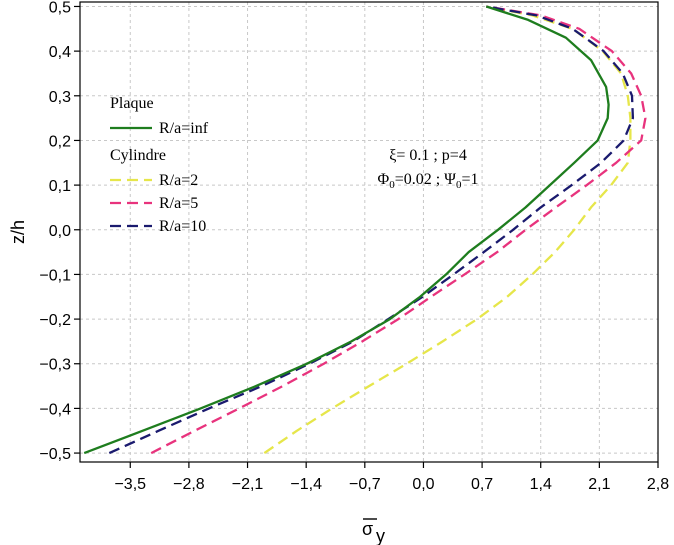 The image size is (674, 545). What do you see at coordinates (182, 226) in the screenshot?
I see `legend-label-r-a-10: R/a=10` at bounding box center [182, 226].